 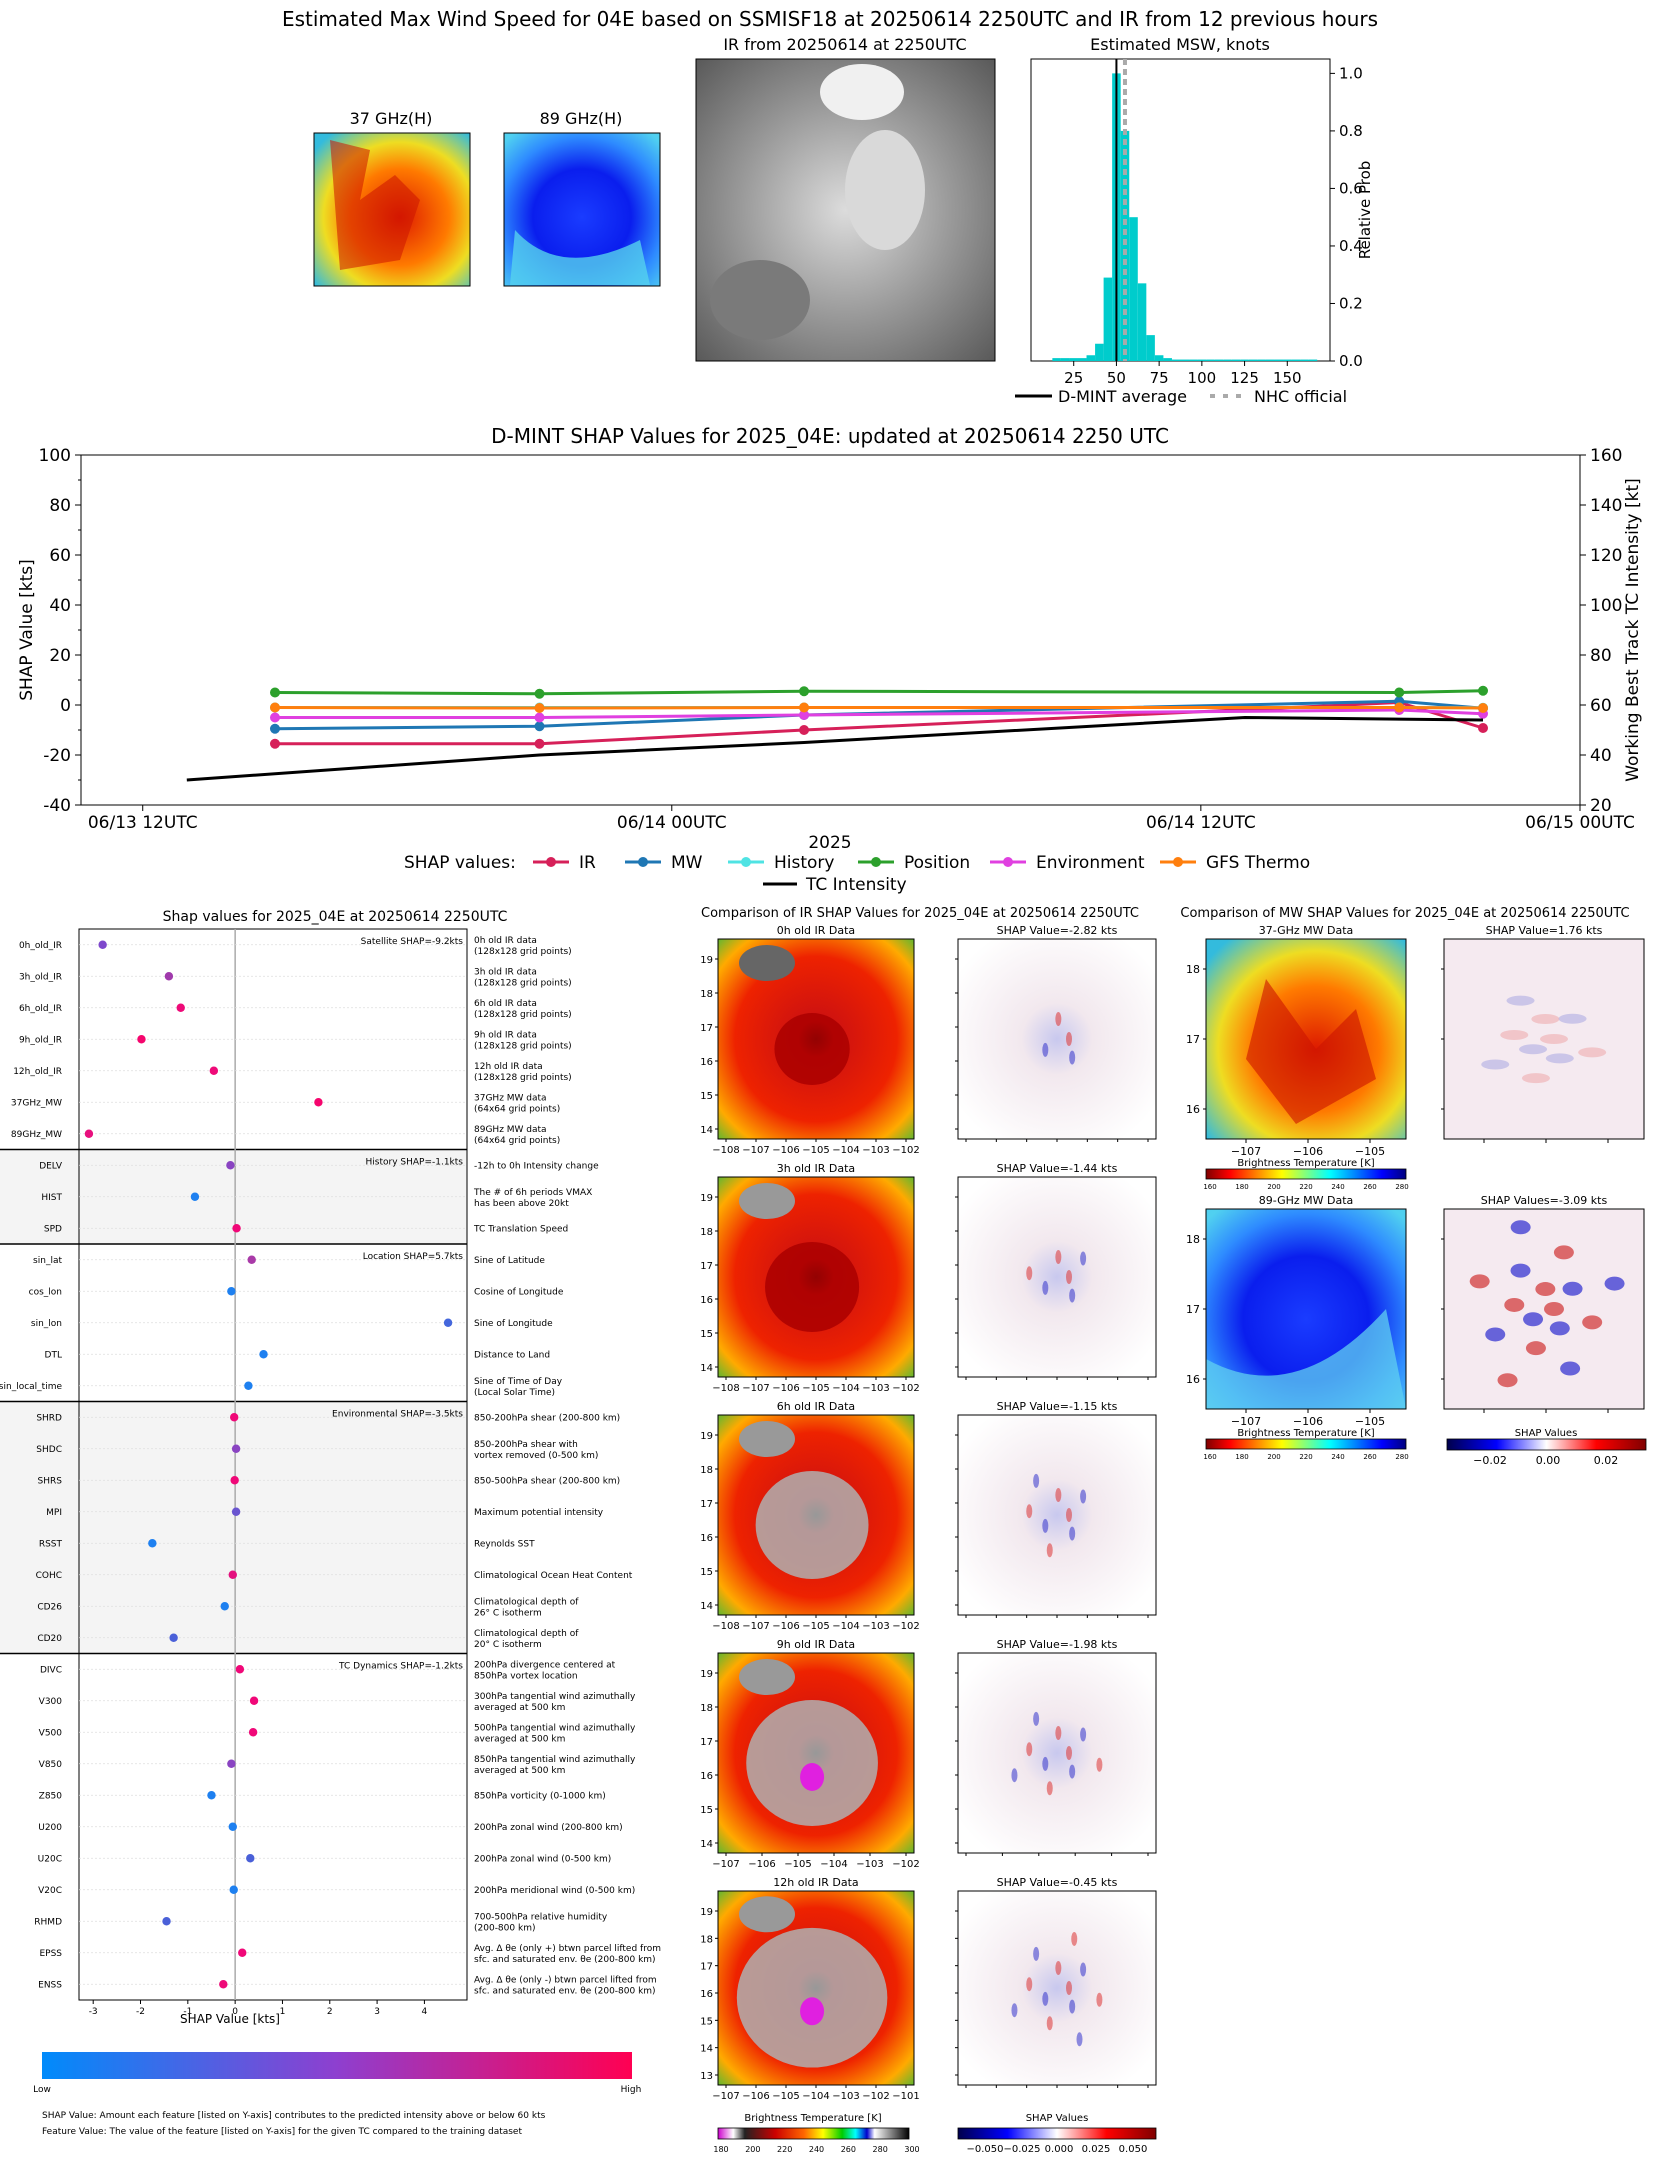 I want to click on ir-shap-title: SHAP Value=-2.82 kts, so click(x=1057, y=930).